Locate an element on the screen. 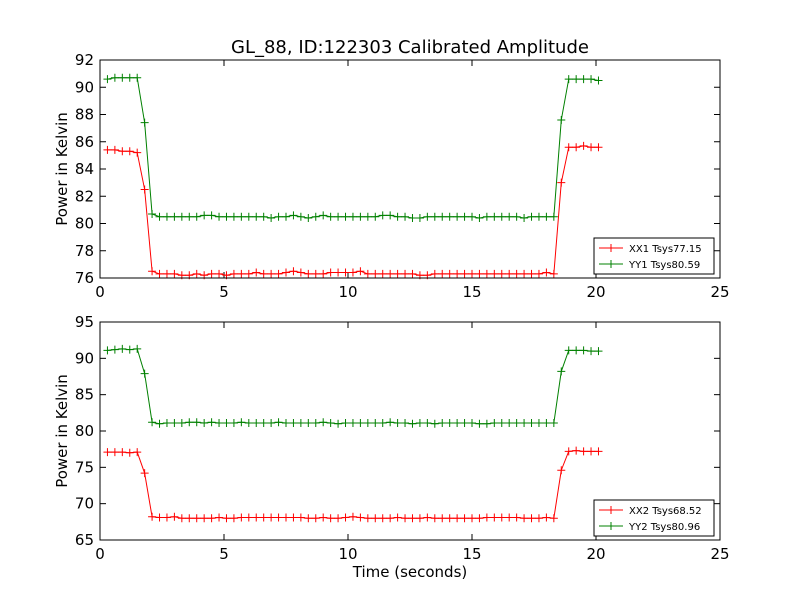  y-tick-label: 78 is located at coordinates (84, 251).